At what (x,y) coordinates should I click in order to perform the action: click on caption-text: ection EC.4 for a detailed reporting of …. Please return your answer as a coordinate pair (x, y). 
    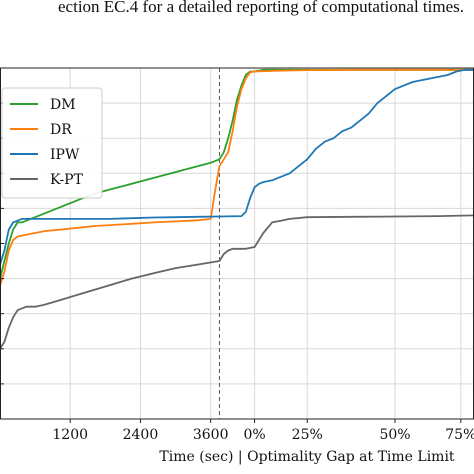
    Looking at the image, I should click on (261, 8).